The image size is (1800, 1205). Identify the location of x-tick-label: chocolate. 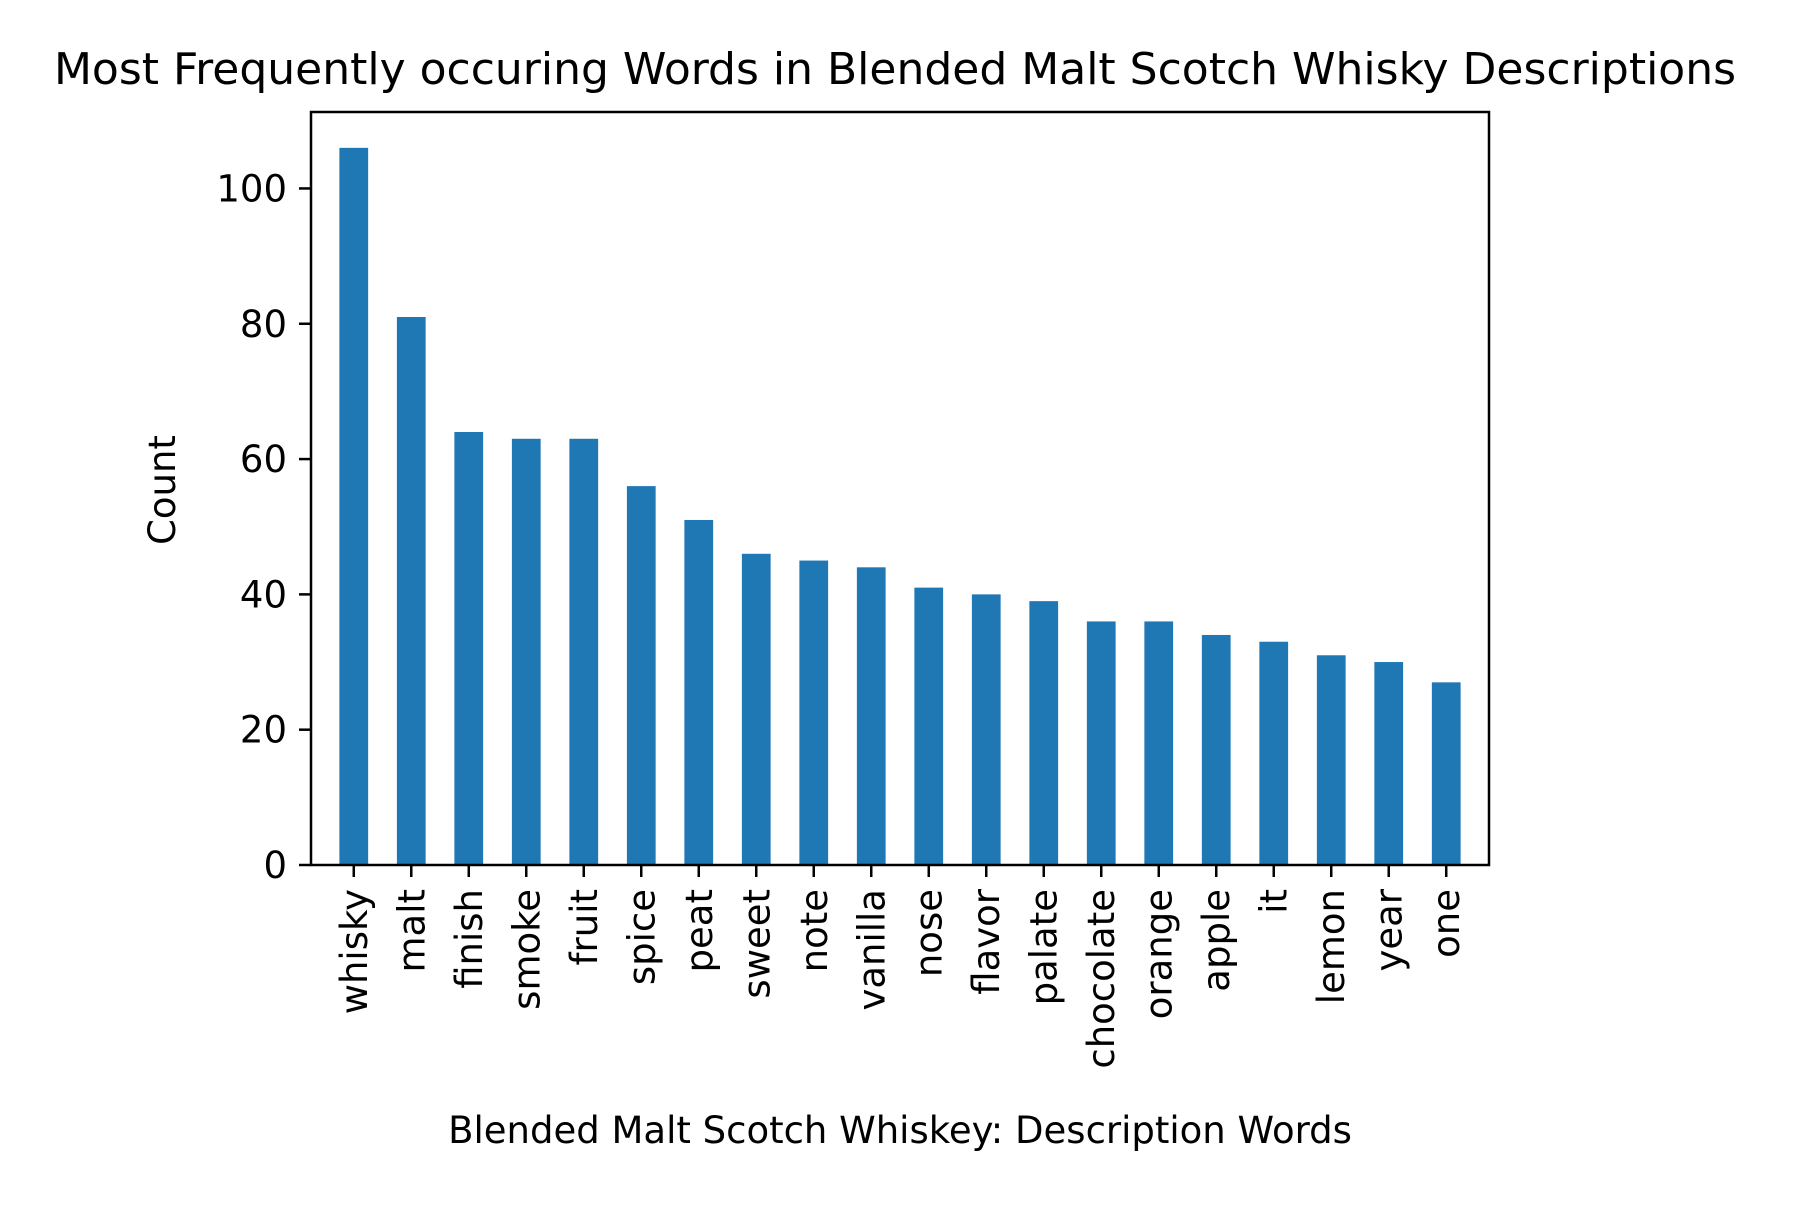
(1101, 979).